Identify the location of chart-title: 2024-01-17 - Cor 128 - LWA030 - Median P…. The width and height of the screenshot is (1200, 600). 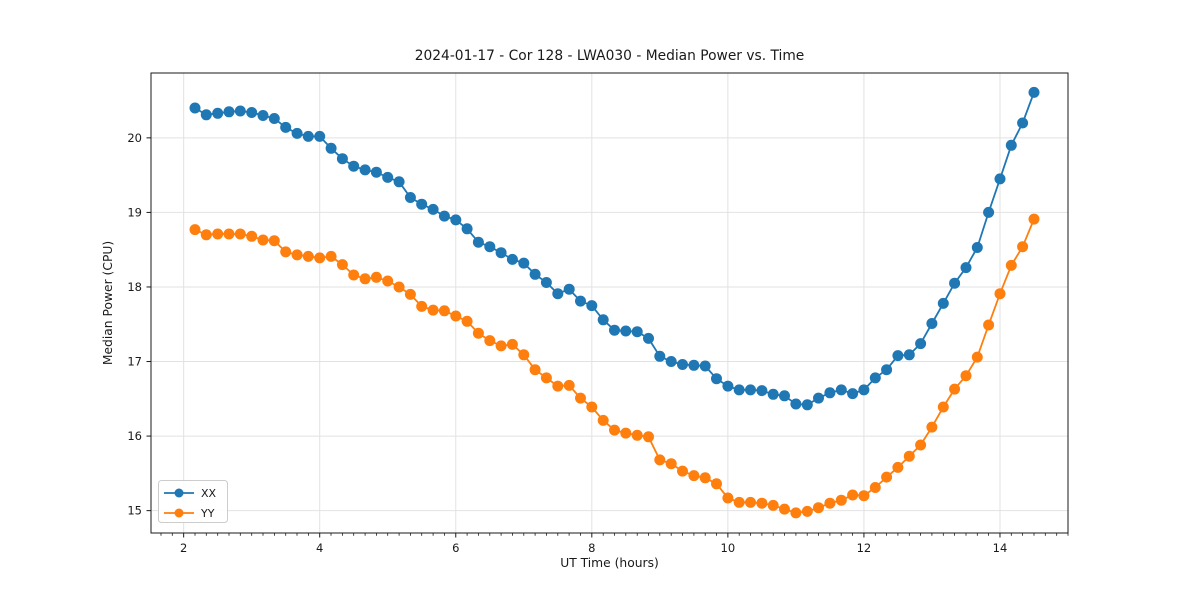
(609, 56).